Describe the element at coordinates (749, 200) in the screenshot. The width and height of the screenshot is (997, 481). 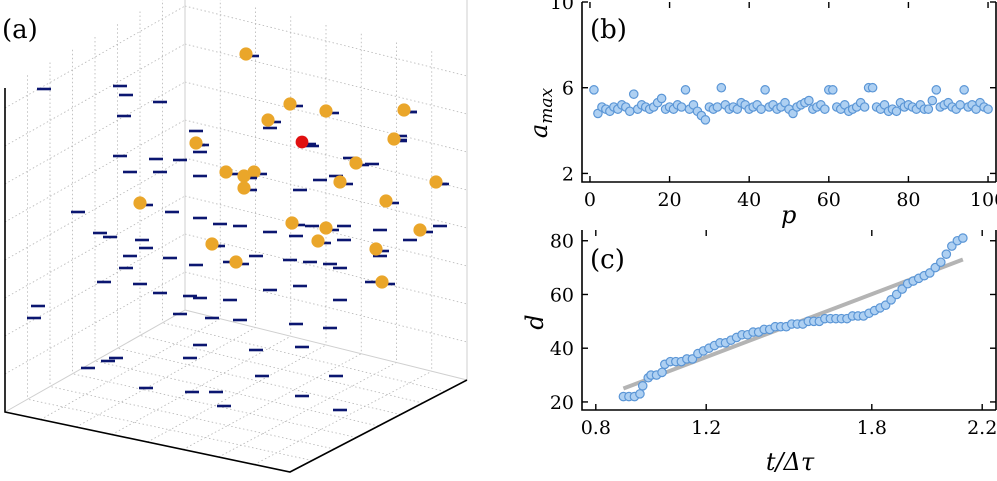
I see `x-tick-label: 40` at that location.